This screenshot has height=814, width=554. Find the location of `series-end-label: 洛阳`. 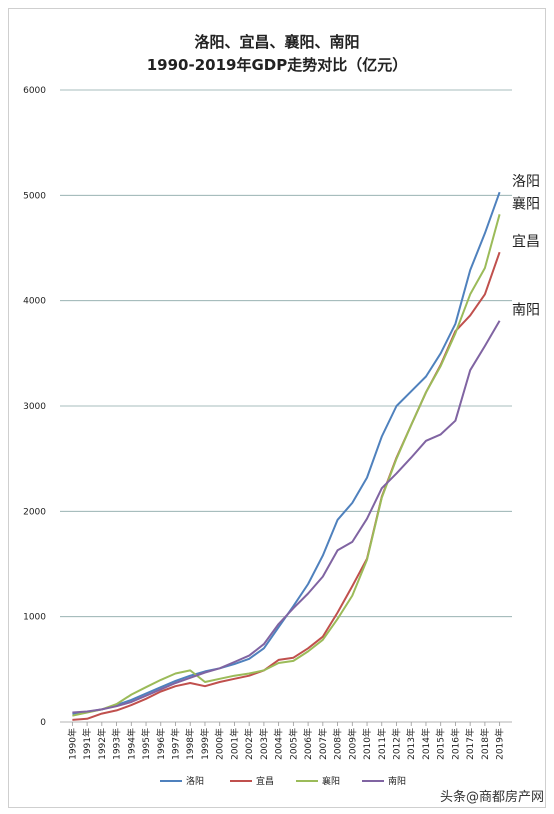

series-end-label: 洛阳 is located at coordinates (526, 182).